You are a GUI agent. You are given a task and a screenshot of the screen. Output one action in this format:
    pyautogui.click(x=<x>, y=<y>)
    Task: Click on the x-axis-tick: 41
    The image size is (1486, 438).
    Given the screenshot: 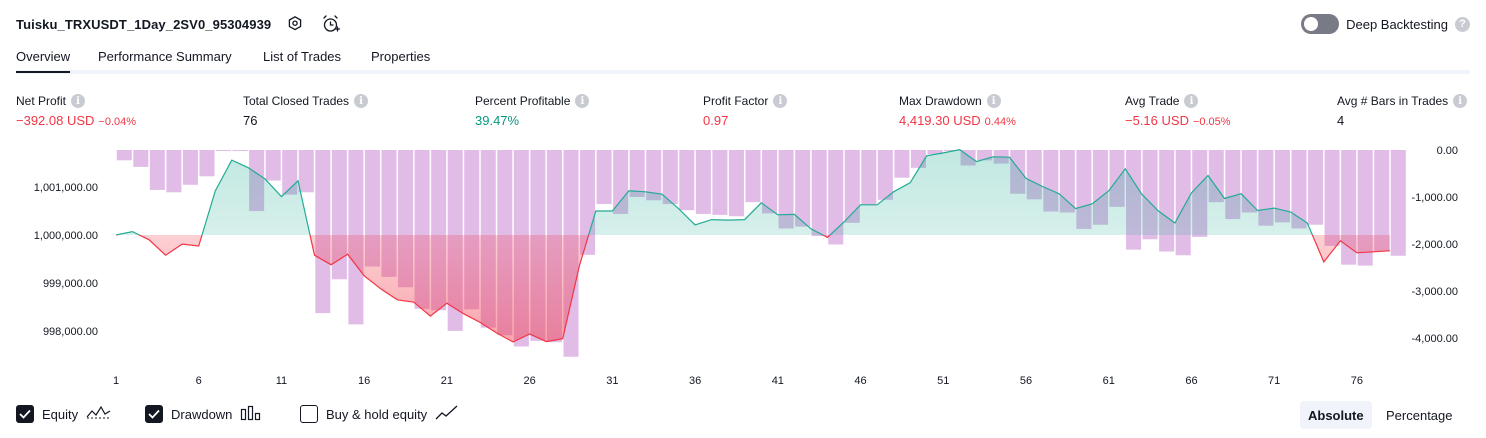 What is the action you would take?
    pyautogui.click(x=778, y=381)
    